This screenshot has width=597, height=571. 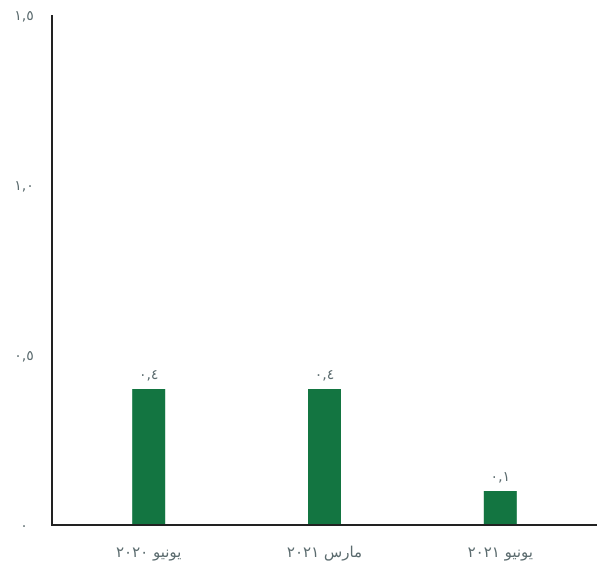 I want to click on y-tick-label: ١,٠, so click(x=24, y=186).